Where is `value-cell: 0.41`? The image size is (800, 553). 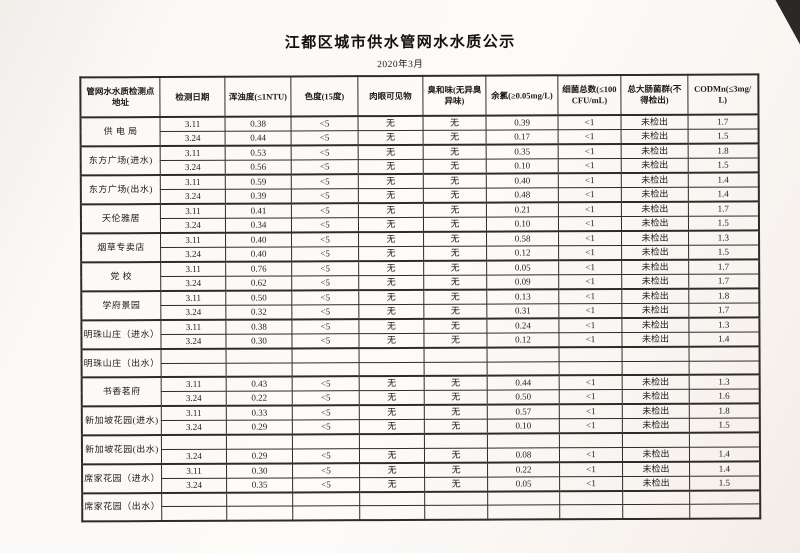 value-cell: 0.41 is located at coordinates (258, 211).